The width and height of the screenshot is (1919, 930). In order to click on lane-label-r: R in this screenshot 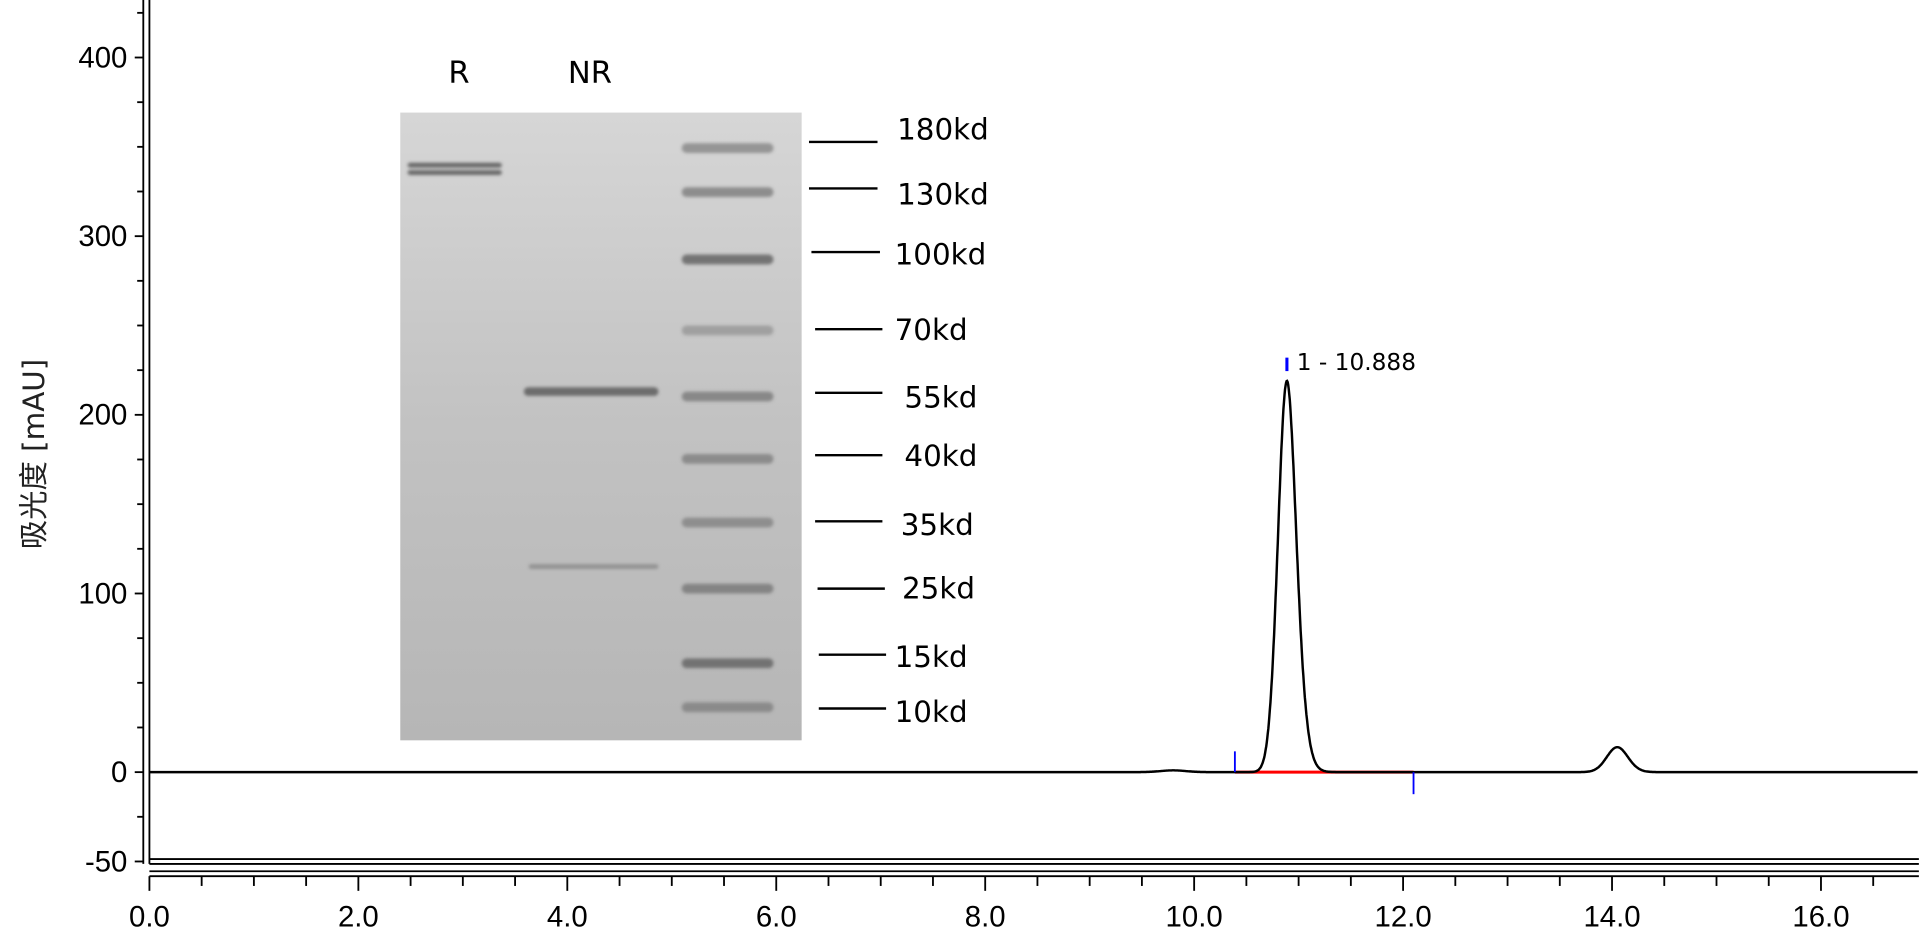, I will do `click(458, 73)`.